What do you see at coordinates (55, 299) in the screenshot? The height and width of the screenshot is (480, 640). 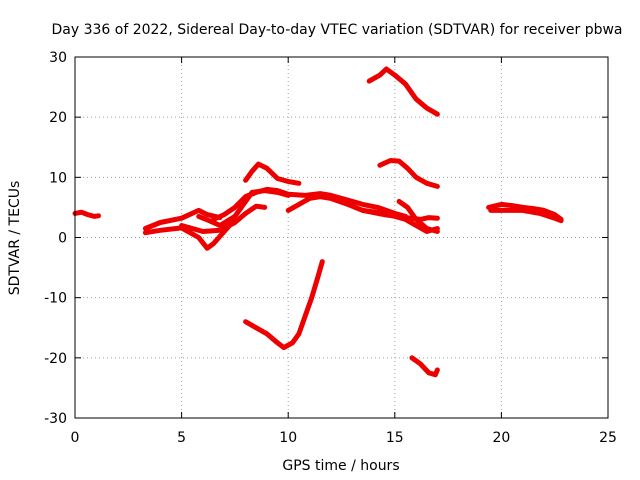 I see `y-tick-label: -10` at bounding box center [55, 299].